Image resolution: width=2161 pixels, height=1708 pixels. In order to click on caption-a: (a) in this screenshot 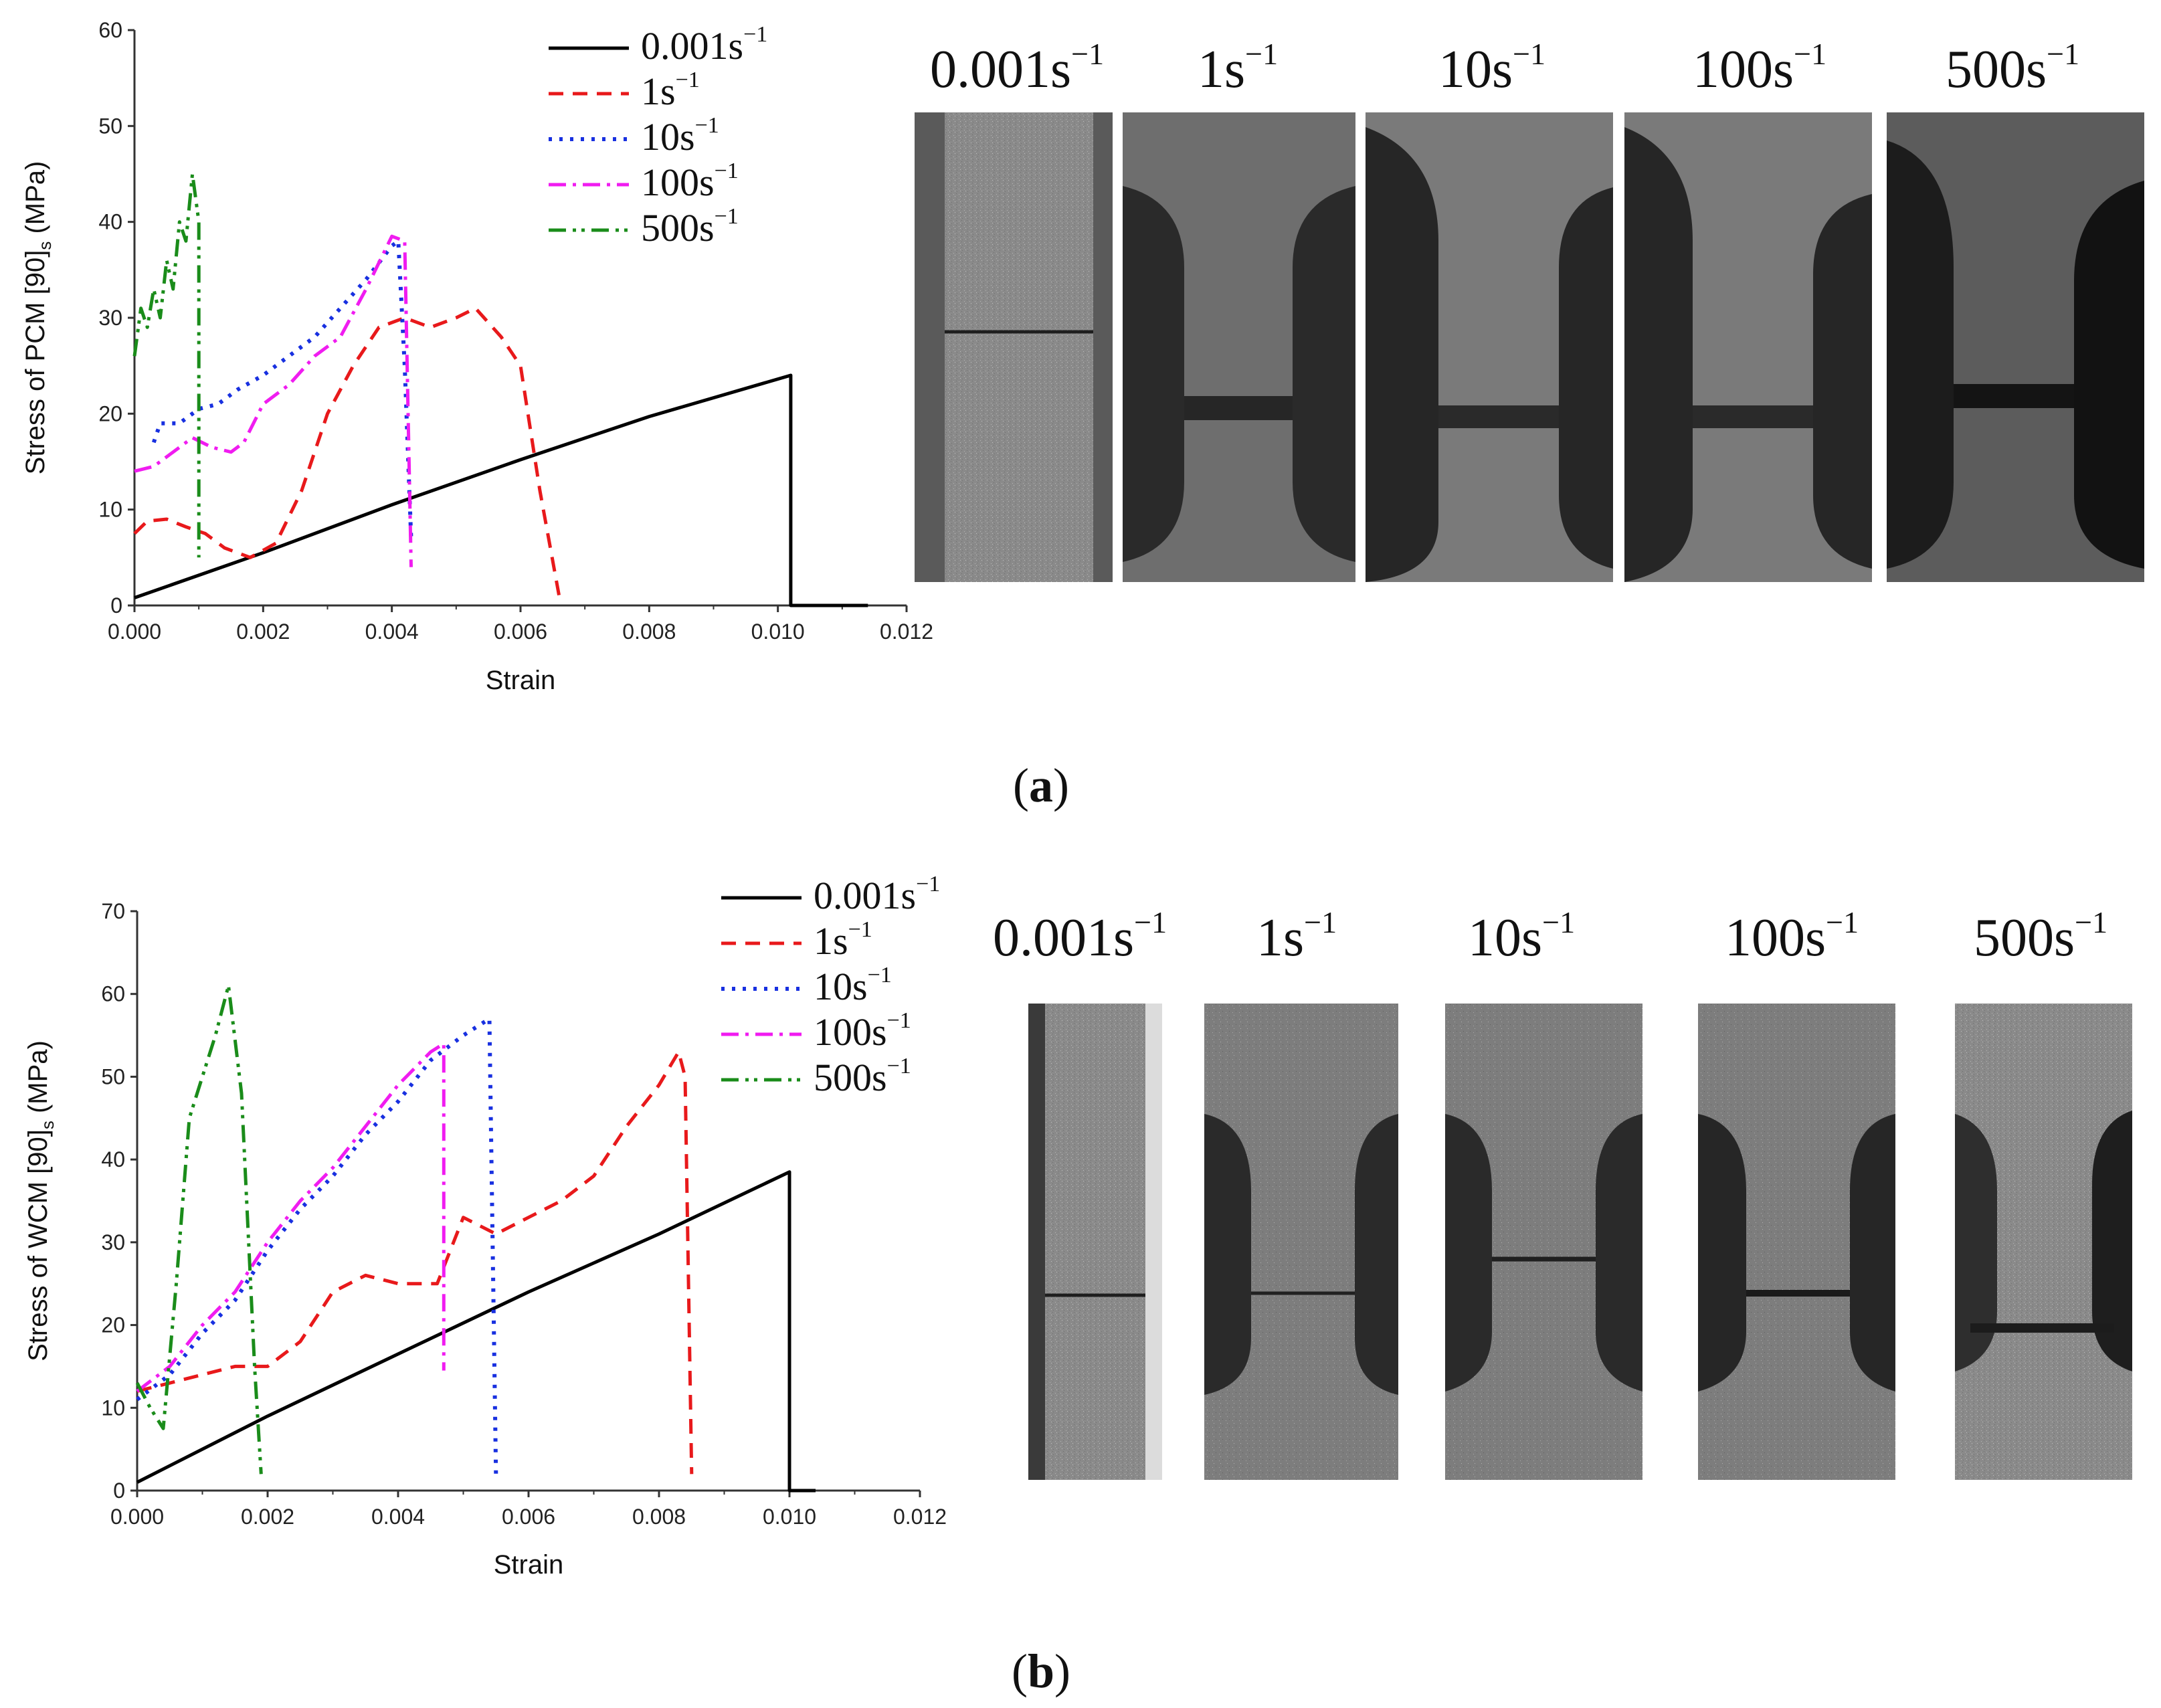, I will do `click(1041, 785)`.